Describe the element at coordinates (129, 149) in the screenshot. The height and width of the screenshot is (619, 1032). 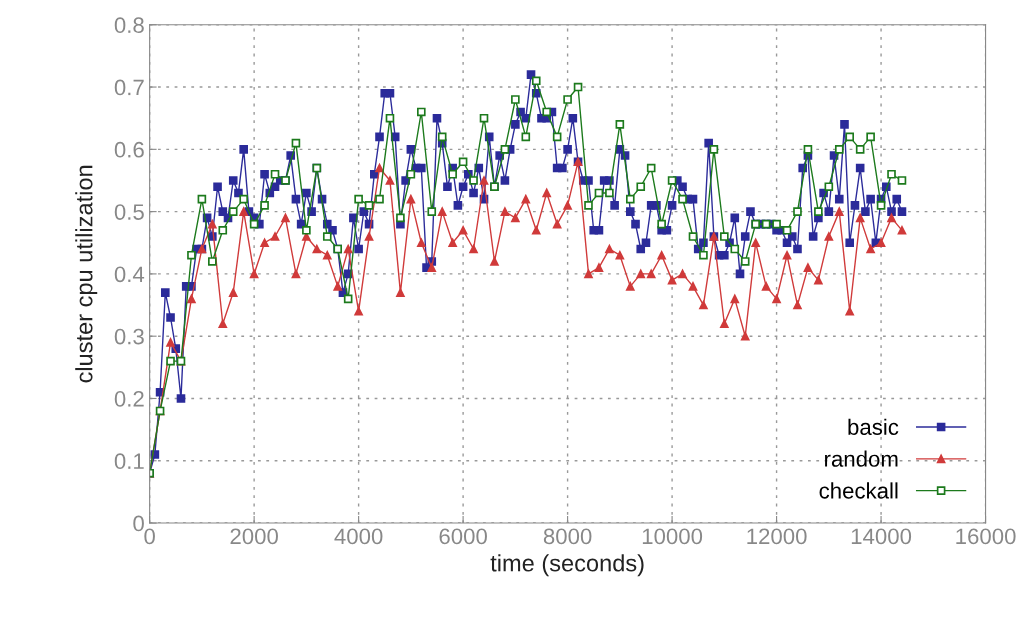
I see `y-tick-label: 0.6` at that location.